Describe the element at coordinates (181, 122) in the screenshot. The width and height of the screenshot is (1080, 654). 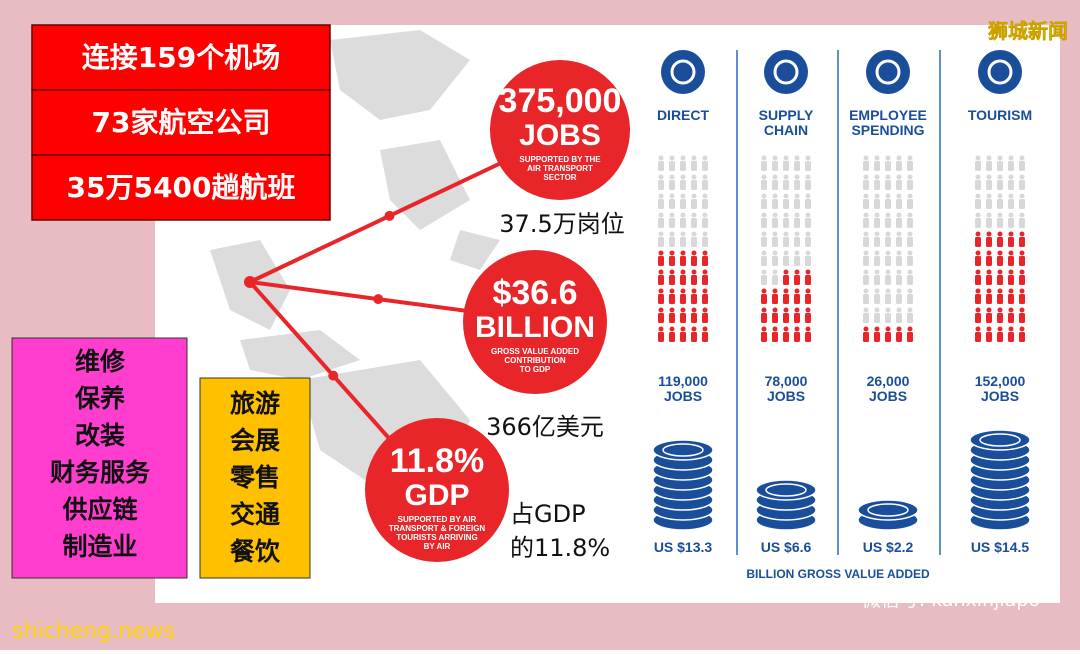
I see `stat-box` at that location.